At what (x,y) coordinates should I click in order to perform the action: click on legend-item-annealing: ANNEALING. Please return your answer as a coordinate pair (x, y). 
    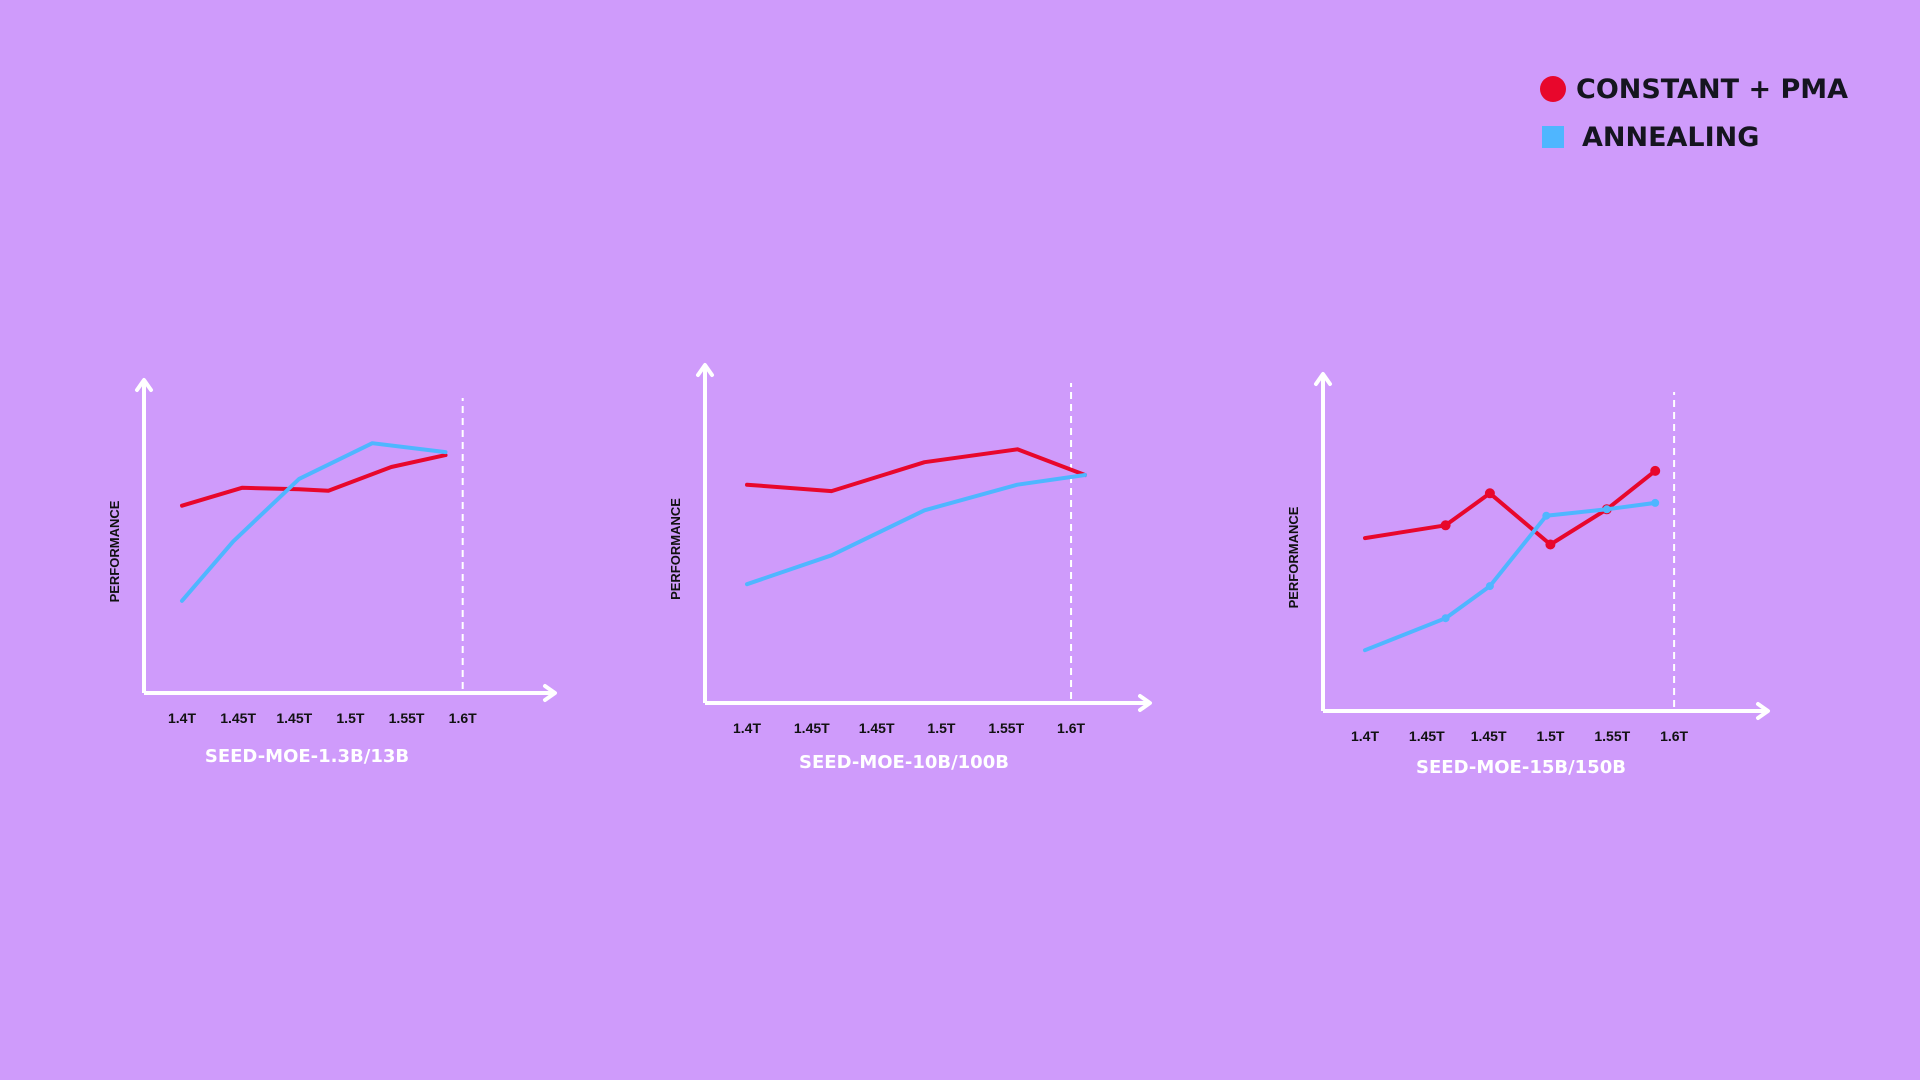
    Looking at the image, I should click on (1694, 137).